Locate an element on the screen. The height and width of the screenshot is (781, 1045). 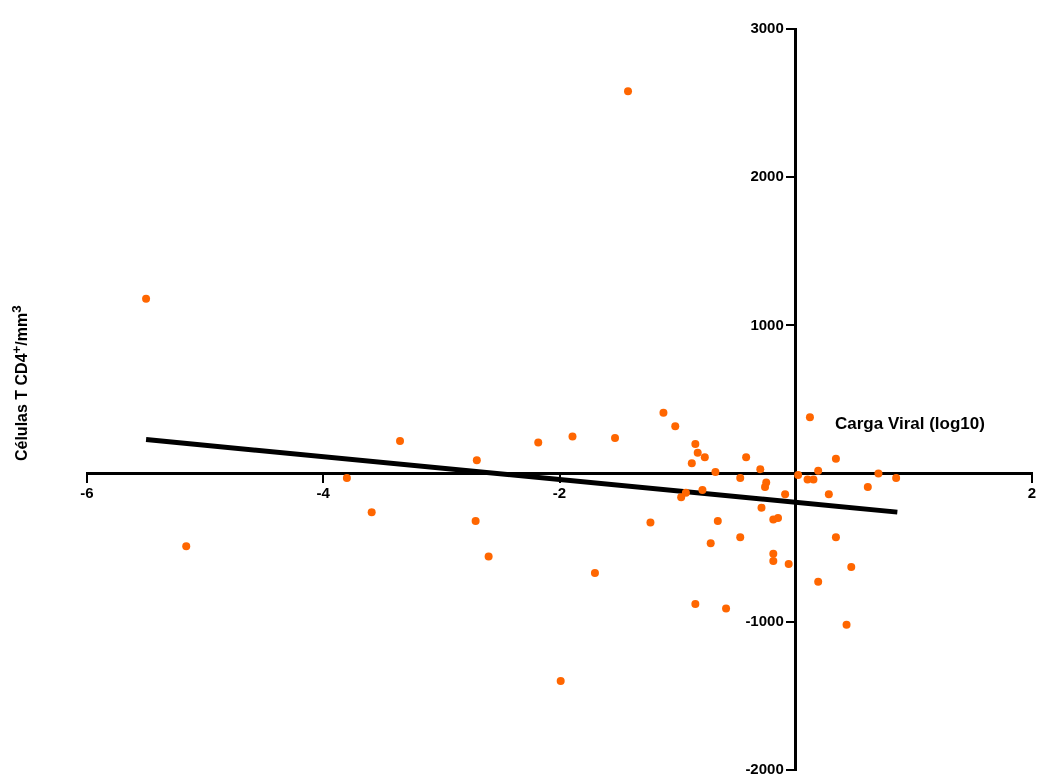
x-tick-label: -6 is located at coordinates (87, 492).